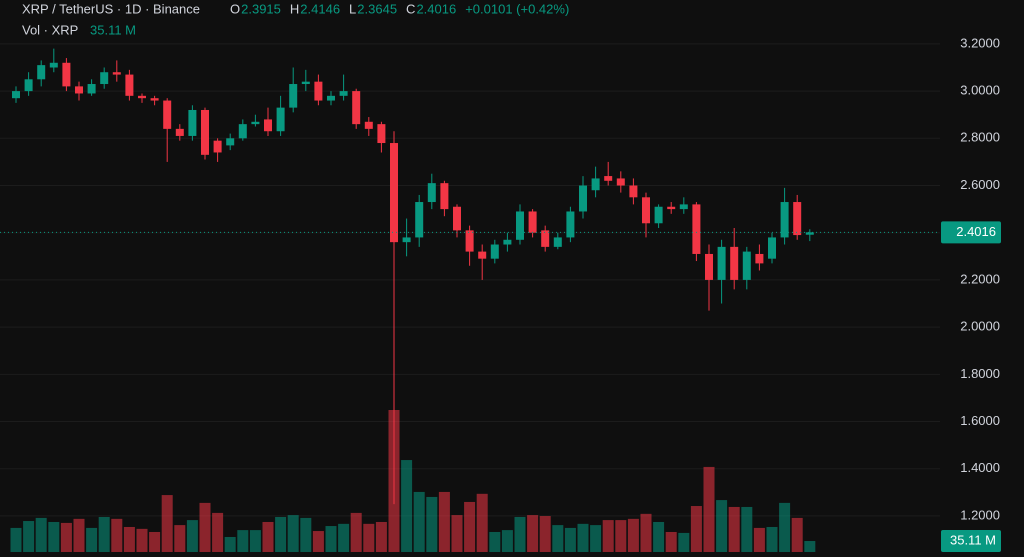 The image size is (1024, 557). What do you see at coordinates (261, 8) in the screenshot?
I see `ohlc-value: 2.3915` at bounding box center [261, 8].